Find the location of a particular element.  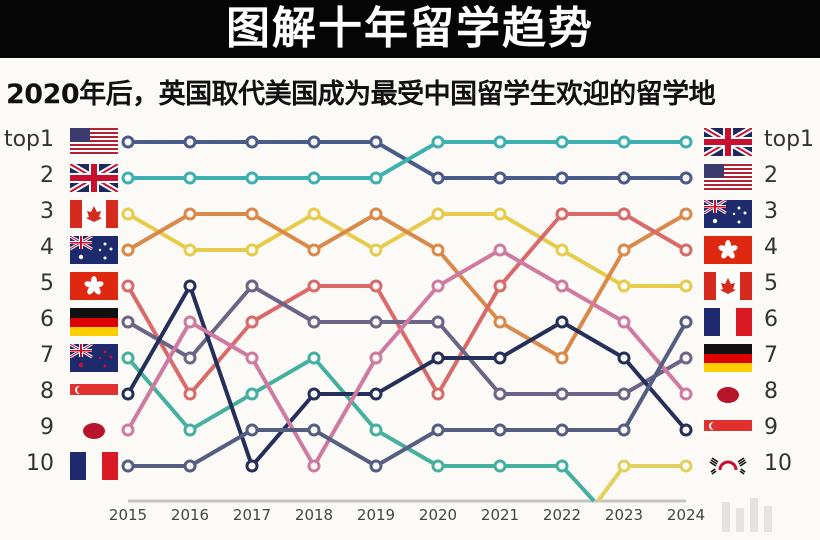

x-tick-label: 2020 is located at coordinates (438, 515).